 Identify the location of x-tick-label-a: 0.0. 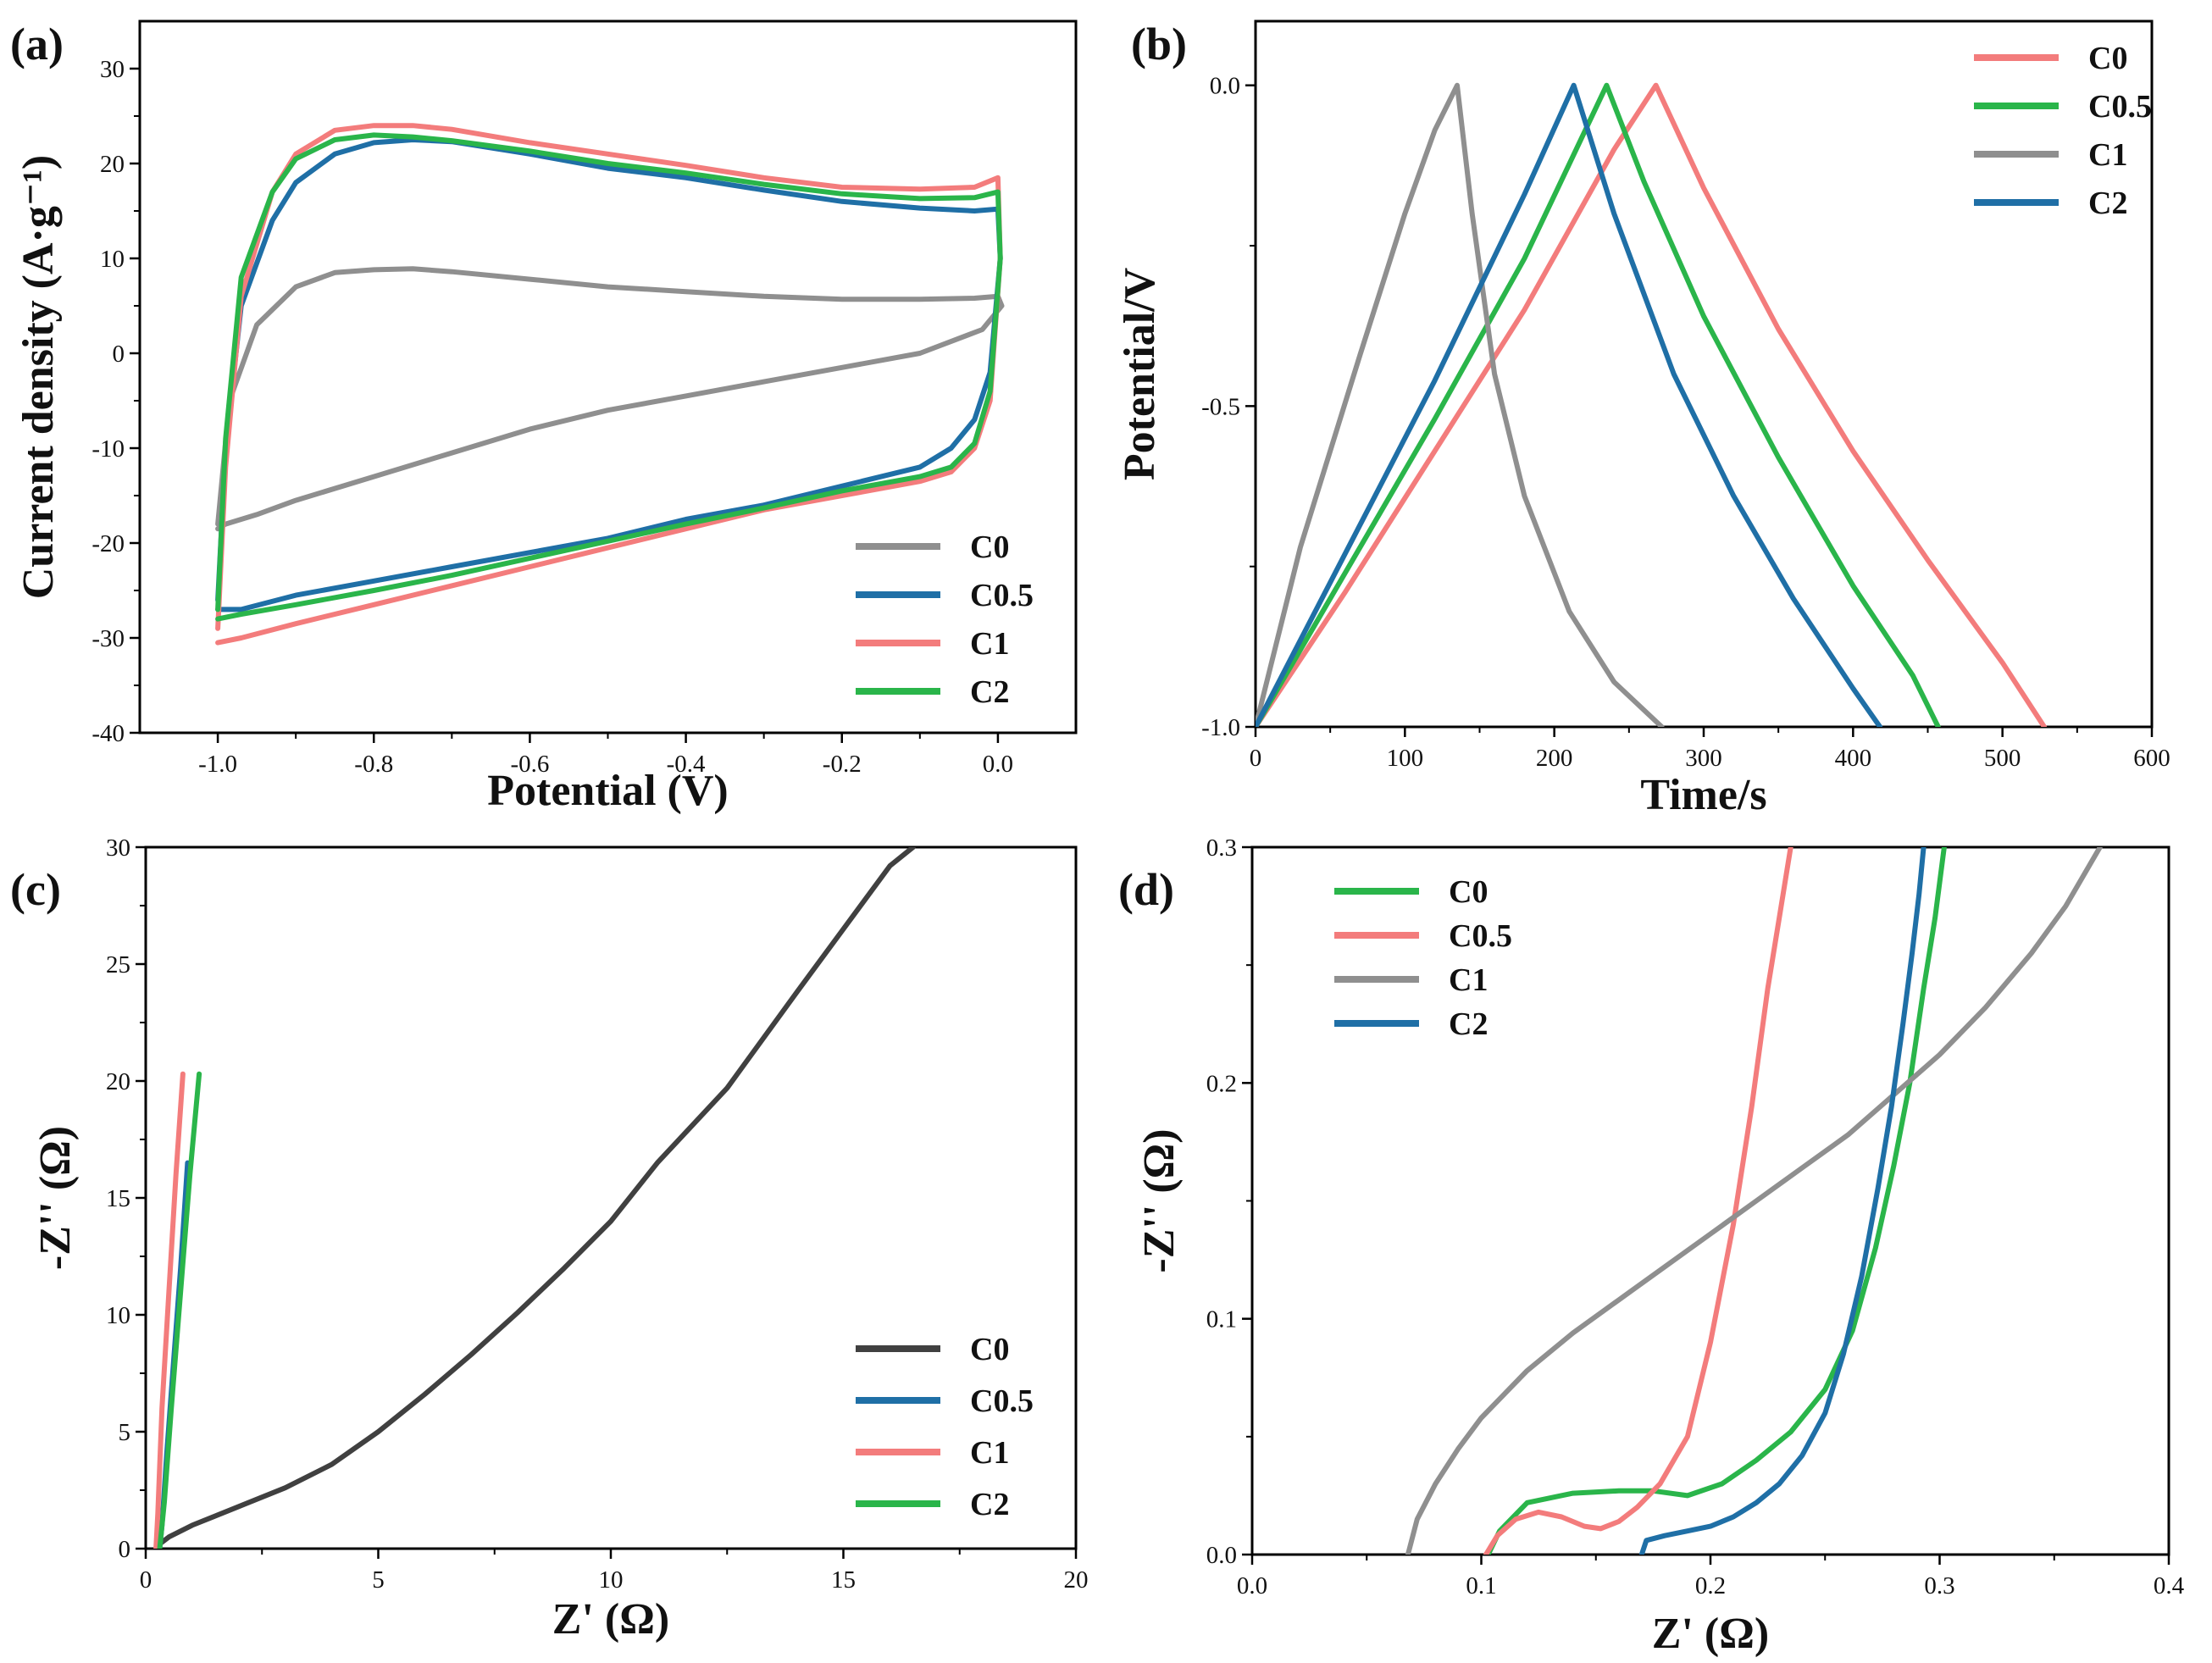
(998, 764).